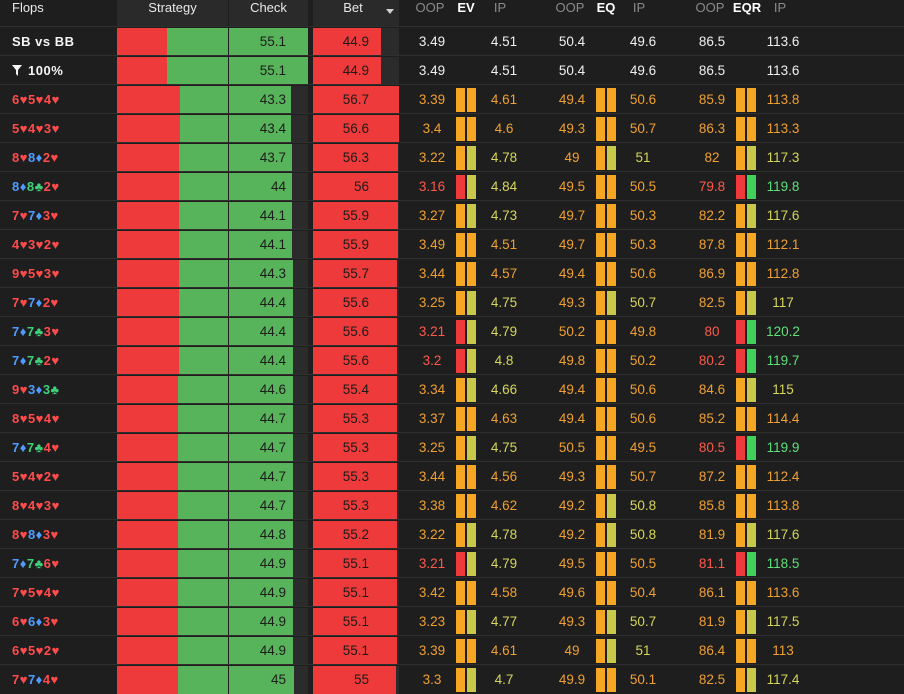 Image resolution: width=904 pixels, height=694 pixels. What do you see at coordinates (430, 7) in the screenshot?
I see `header-ev-oop: OOP` at bounding box center [430, 7].